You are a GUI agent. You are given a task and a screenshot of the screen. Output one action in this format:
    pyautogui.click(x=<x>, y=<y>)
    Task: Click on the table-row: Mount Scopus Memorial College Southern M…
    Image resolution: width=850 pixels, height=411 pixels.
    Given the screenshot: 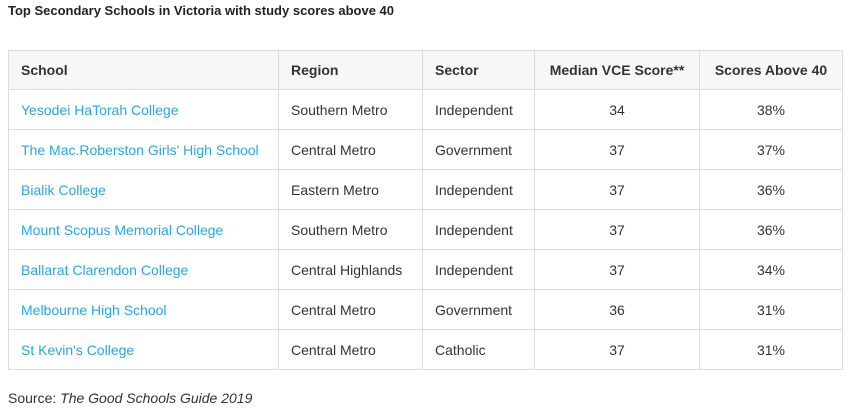 What is the action you would take?
    pyautogui.click(x=425, y=229)
    